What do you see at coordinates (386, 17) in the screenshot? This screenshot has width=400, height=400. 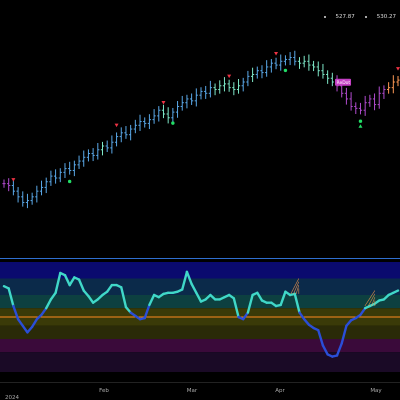 I see `price-b: 530.27` at bounding box center [386, 17].